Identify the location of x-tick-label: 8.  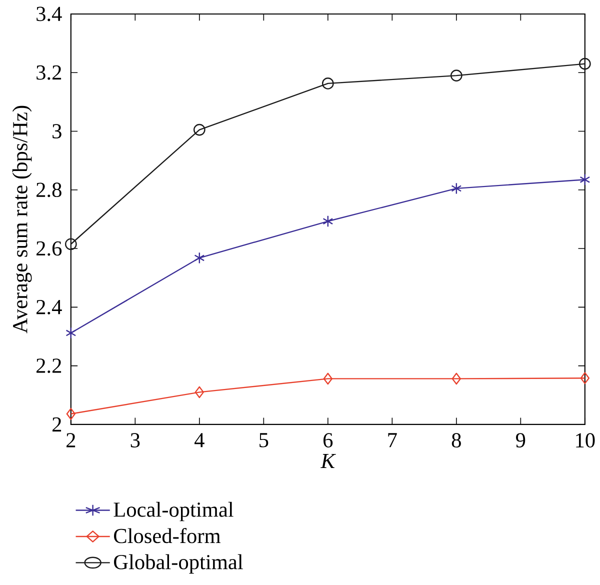
(456, 440).